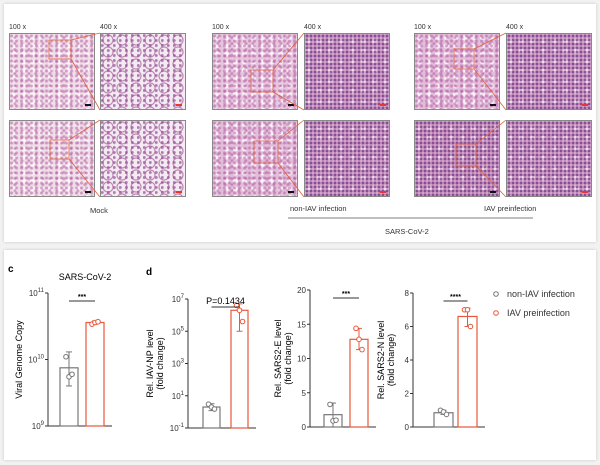 This screenshot has height=465, width=600. What do you see at coordinates (36, 360) in the screenshot?
I see `y-tick-label: 10¹⁰` at bounding box center [36, 360].